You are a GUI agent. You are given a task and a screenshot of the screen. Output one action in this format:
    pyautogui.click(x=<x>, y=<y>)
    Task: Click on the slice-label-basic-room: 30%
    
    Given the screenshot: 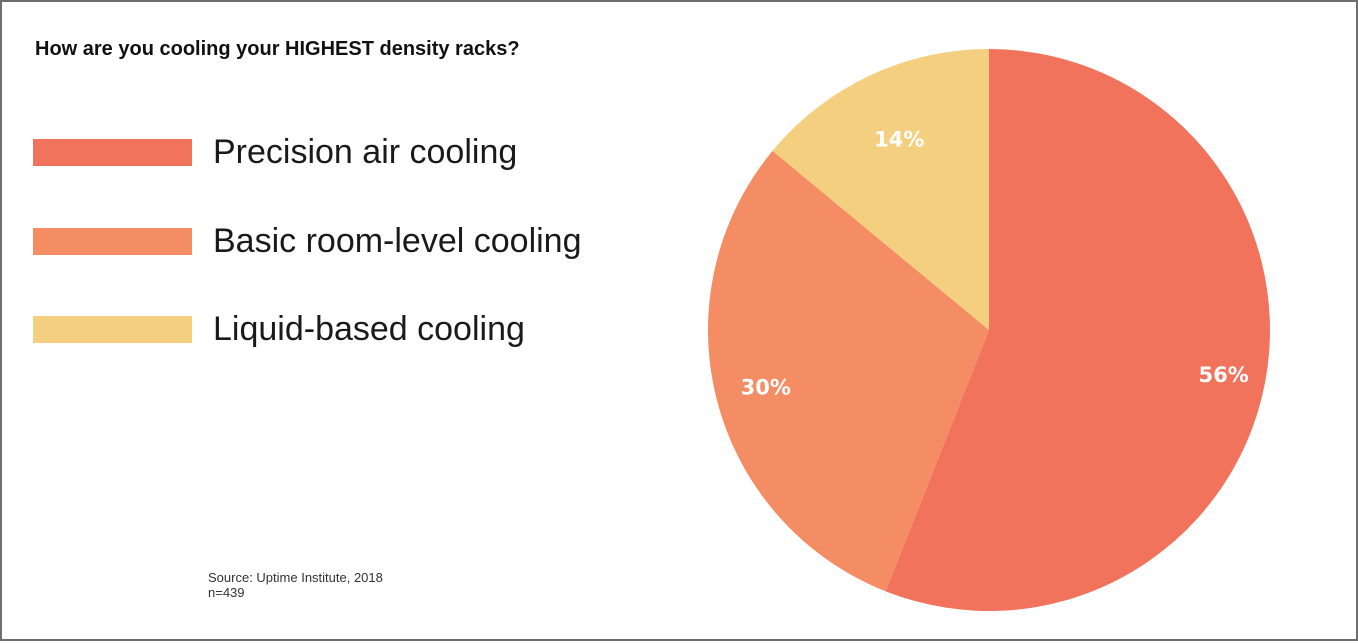 What is the action you would take?
    pyautogui.click(x=766, y=387)
    